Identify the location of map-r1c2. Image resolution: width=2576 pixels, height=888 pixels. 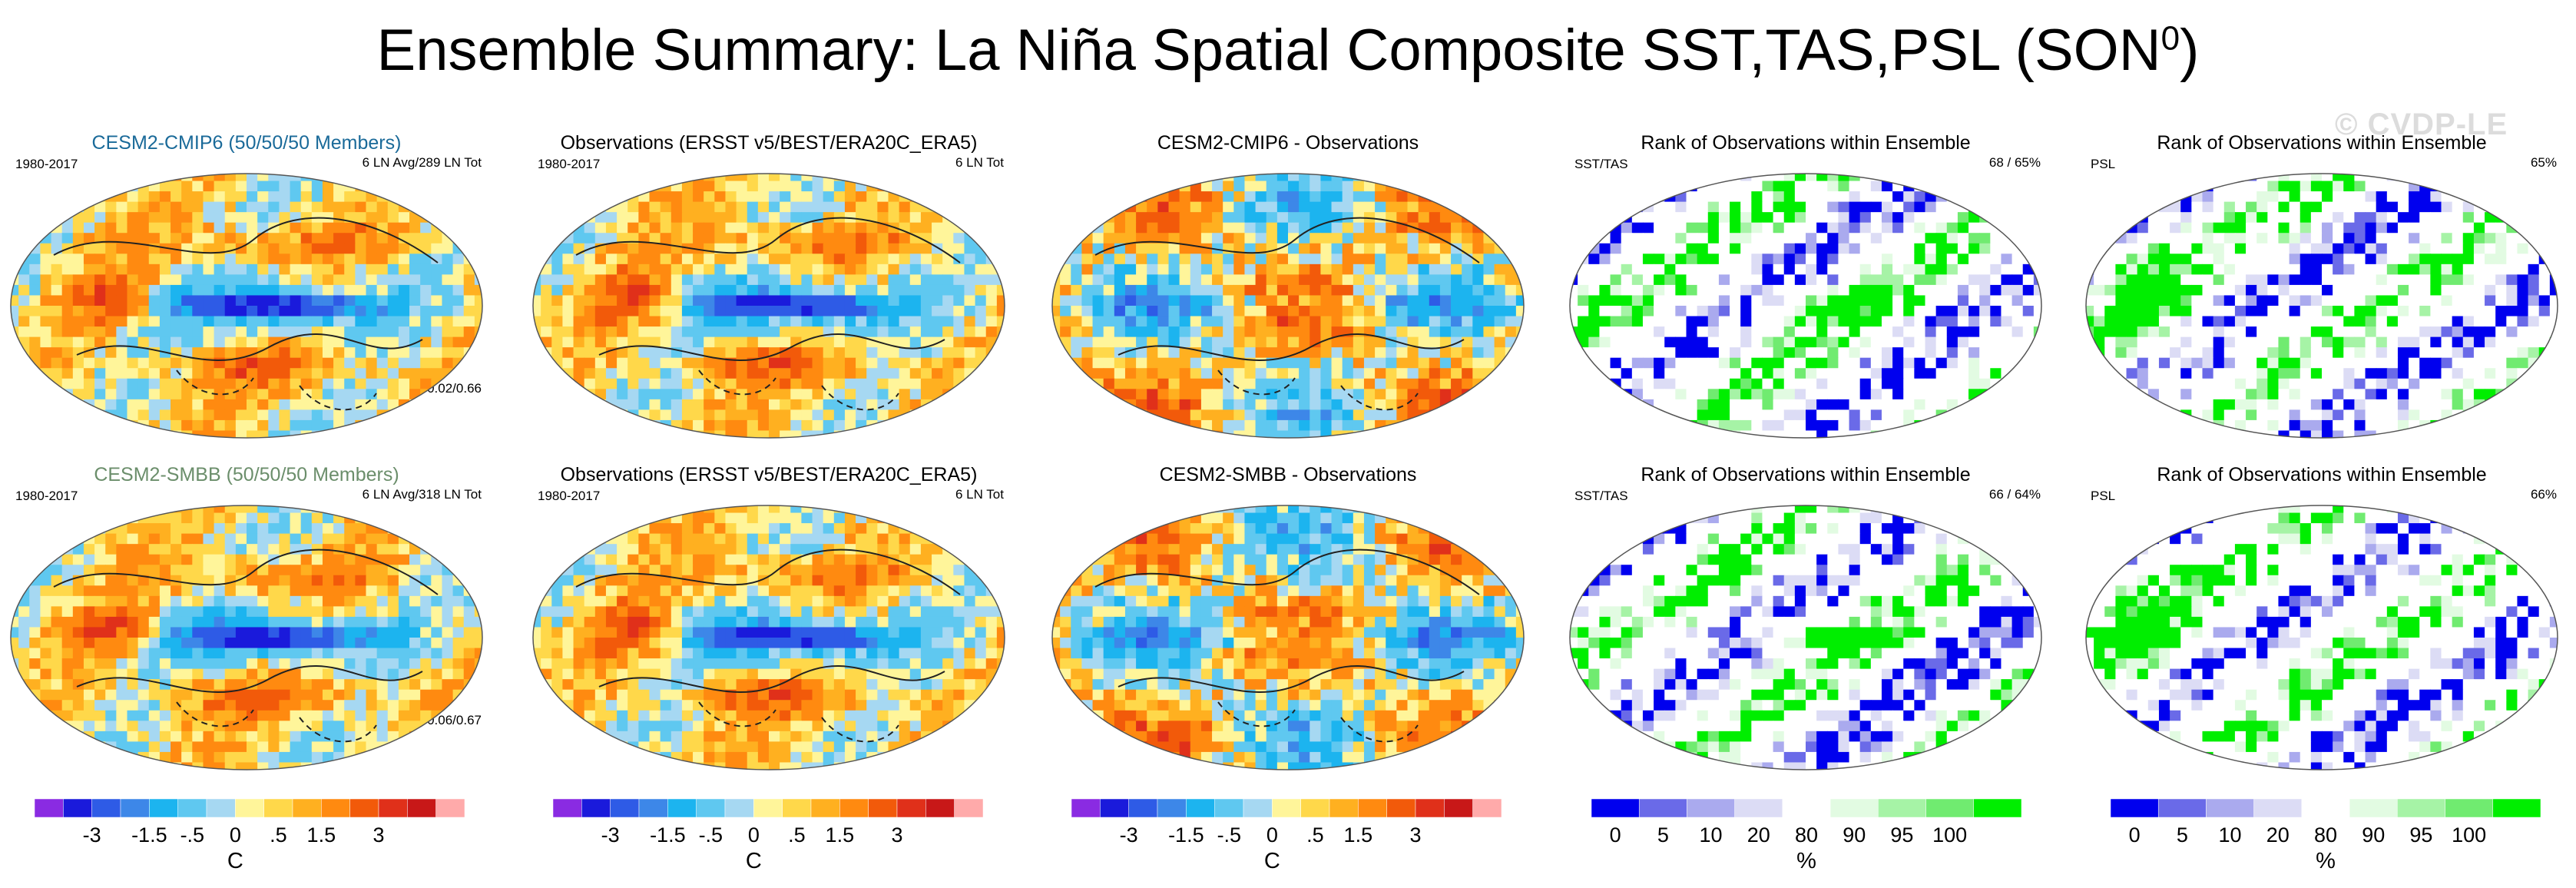
(768, 306).